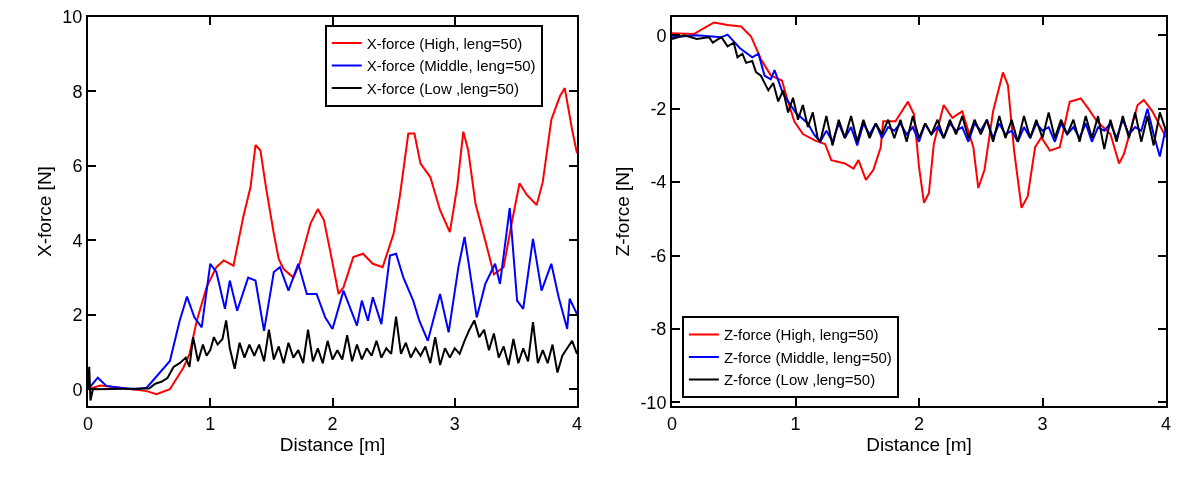  What do you see at coordinates (658, 109) in the screenshot?
I see `y-tick-label: -2` at bounding box center [658, 109].